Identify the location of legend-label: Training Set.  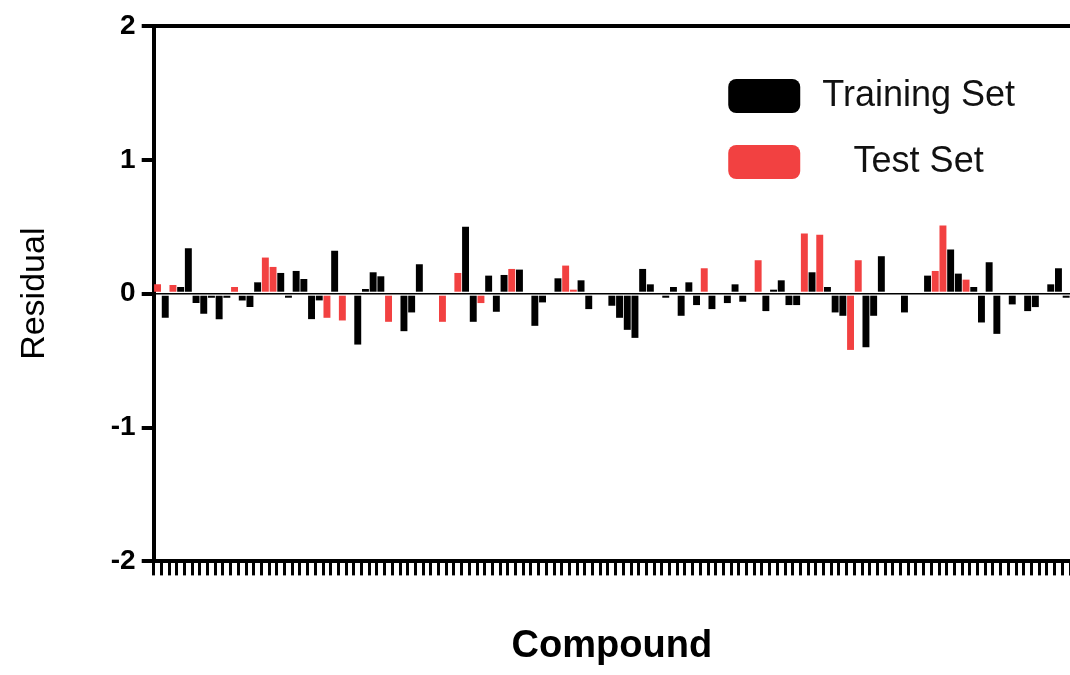
(918, 93).